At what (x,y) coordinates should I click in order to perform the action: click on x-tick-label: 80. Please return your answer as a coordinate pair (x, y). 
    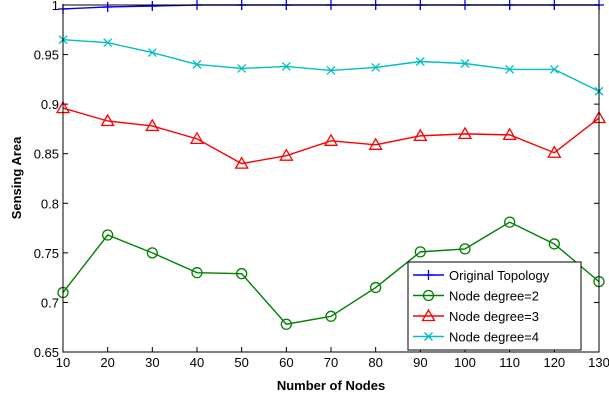
    Looking at the image, I should click on (375, 362).